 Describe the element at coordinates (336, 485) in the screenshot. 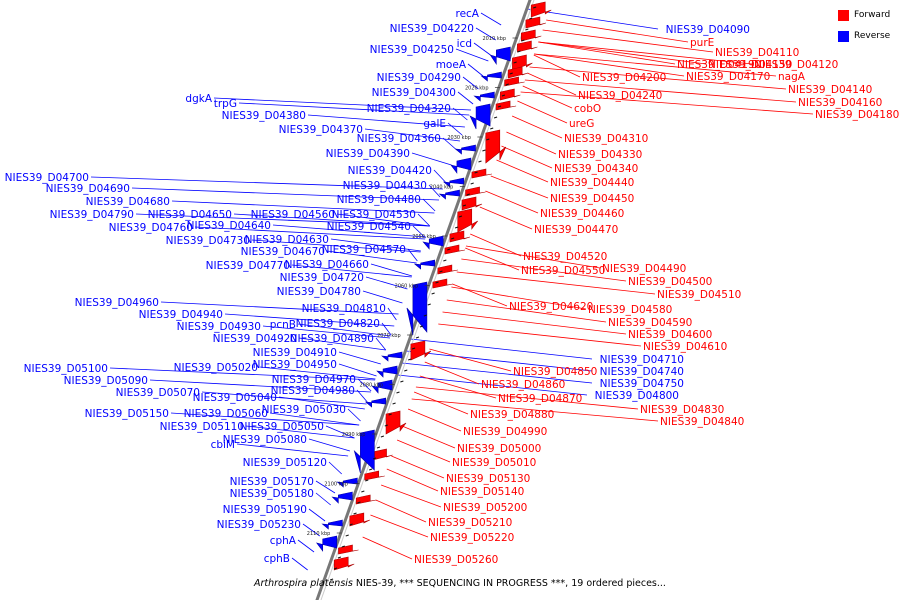

I see `tick-label: 2100 kbp` at that location.